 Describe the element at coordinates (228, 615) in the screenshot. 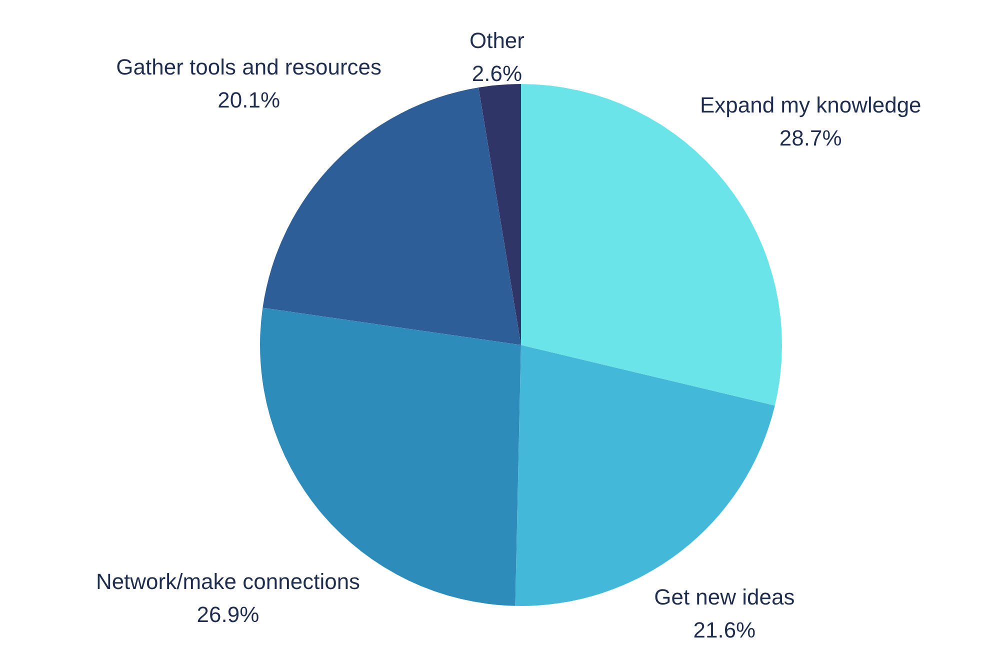

I see `data-label: 26.9%` at that location.